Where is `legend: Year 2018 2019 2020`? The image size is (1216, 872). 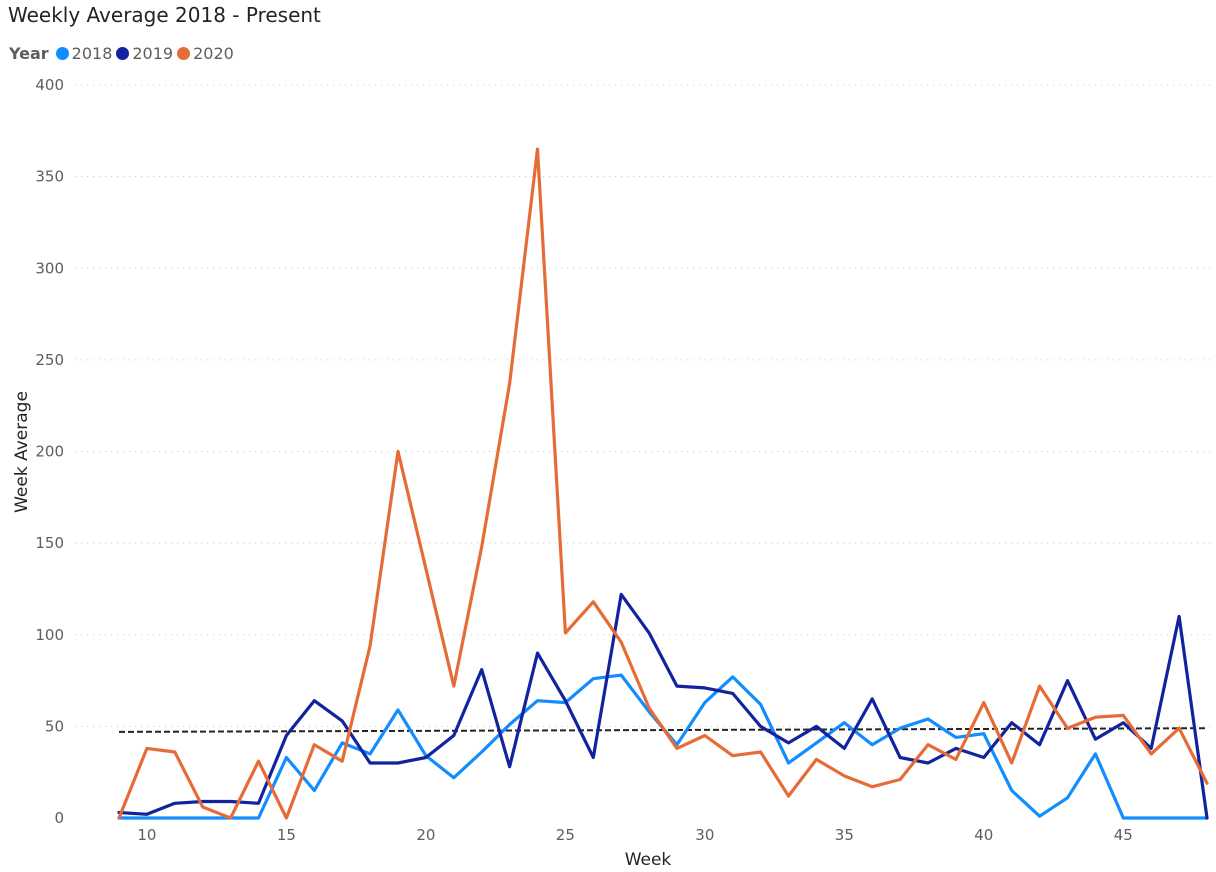 legend: Year 2018 2019 2020 is located at coordinates (123, 53).